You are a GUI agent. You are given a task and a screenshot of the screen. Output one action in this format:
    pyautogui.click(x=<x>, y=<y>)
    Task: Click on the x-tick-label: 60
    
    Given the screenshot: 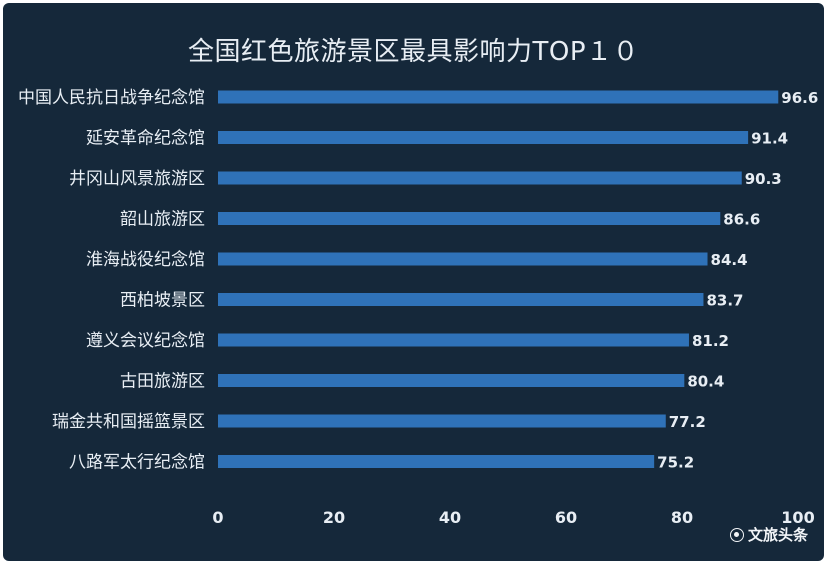 What is the action you would take?
    pyautogui.click(x=566, y=517)
    